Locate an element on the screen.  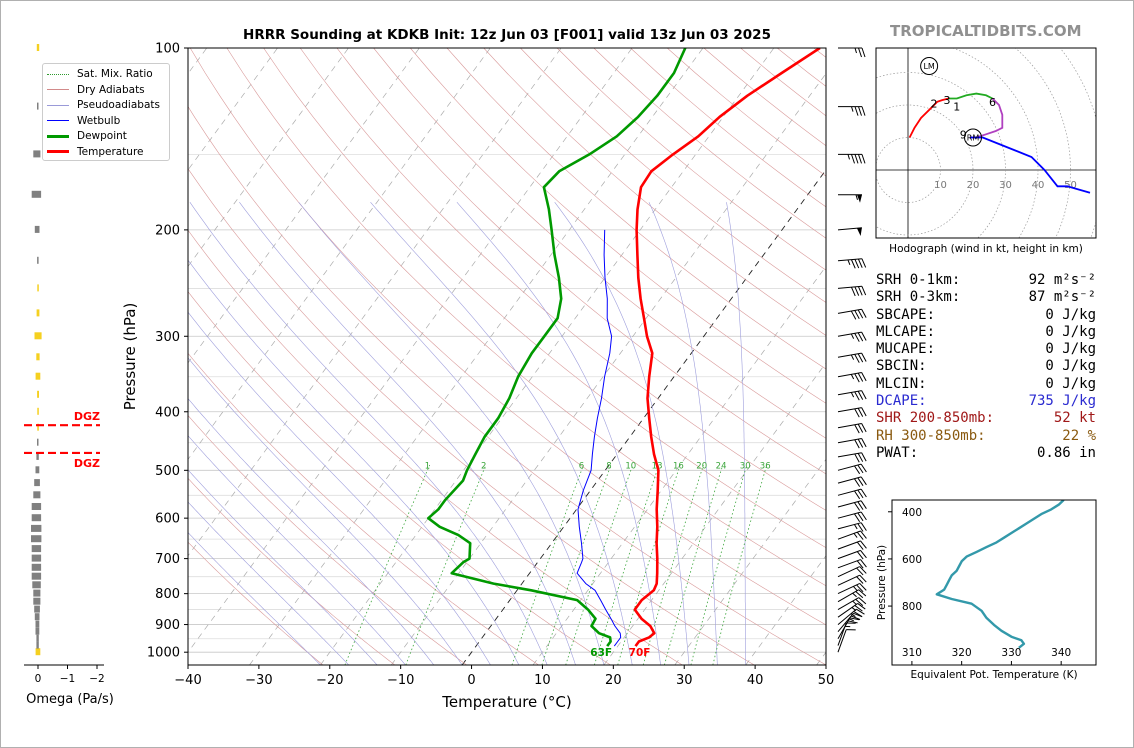
x-tick-label: 20 is located at coordinates (613, 680).